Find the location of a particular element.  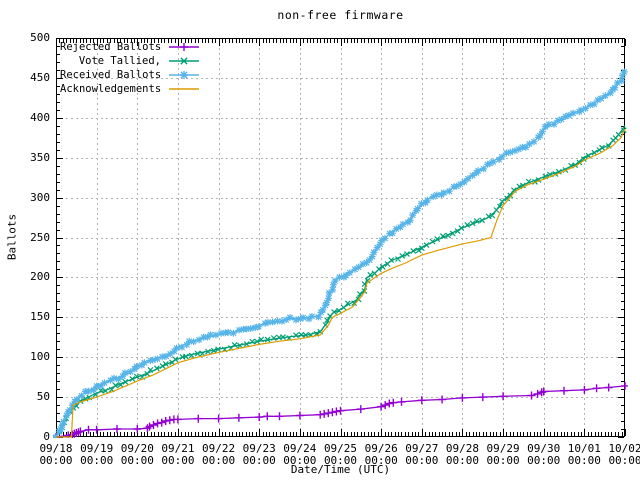

x-tick-label: 10/02 00:00 is located at coordinates (621, 455).